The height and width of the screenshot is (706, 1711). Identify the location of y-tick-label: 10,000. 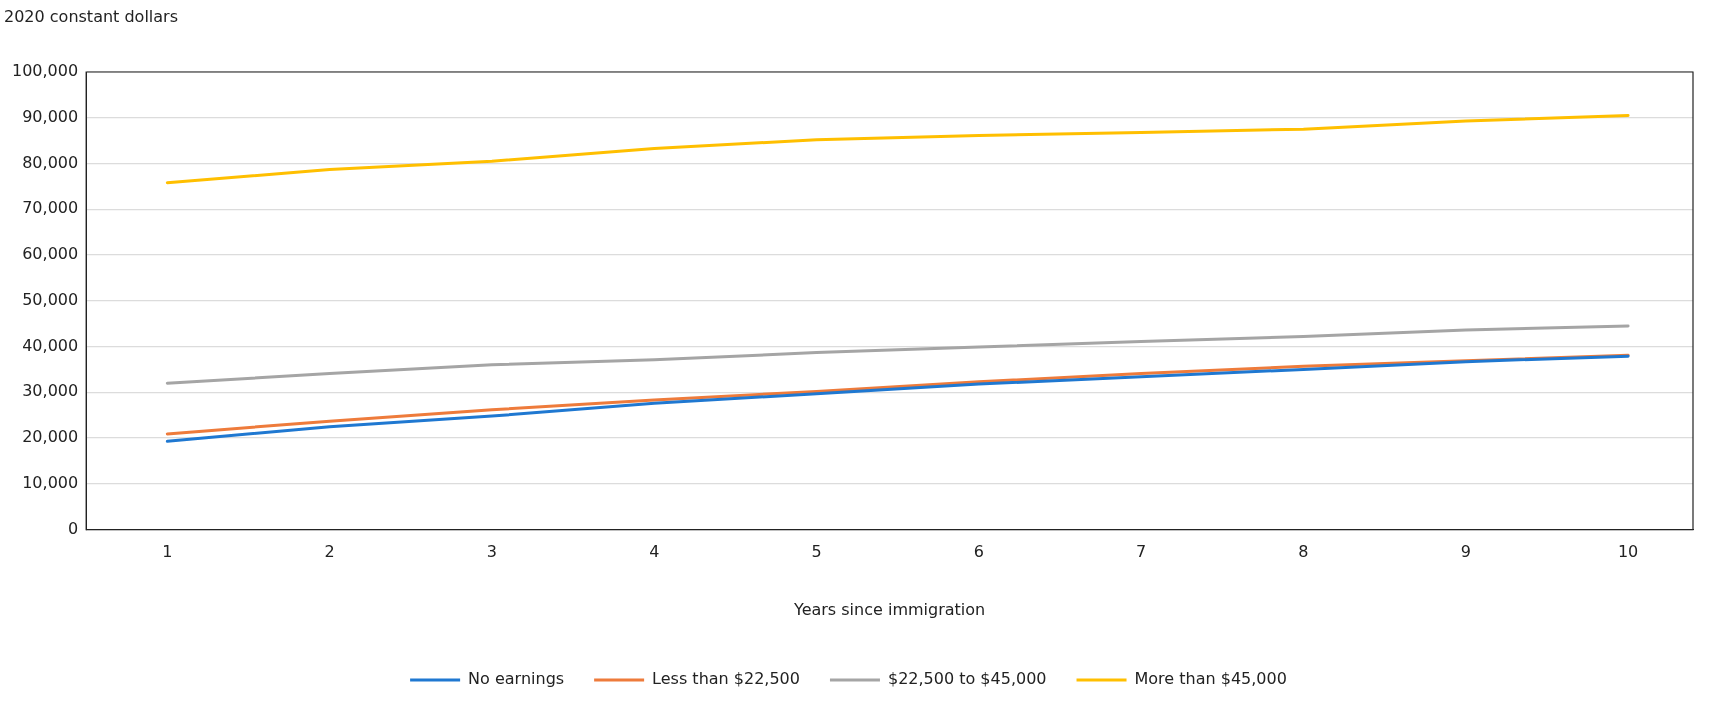
(50, 482).